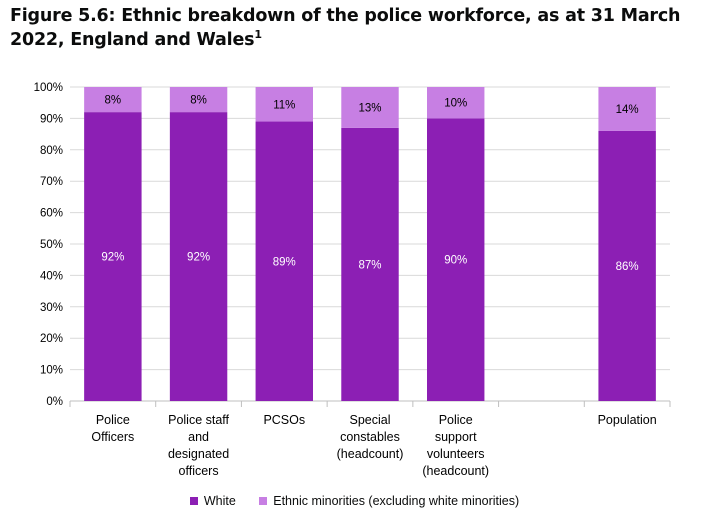 The height and width of the screenshot is (517, 709). Describe the element at coordinates (51, 182) in the screenshot. I see `y-tick-label: 70%` at that location.